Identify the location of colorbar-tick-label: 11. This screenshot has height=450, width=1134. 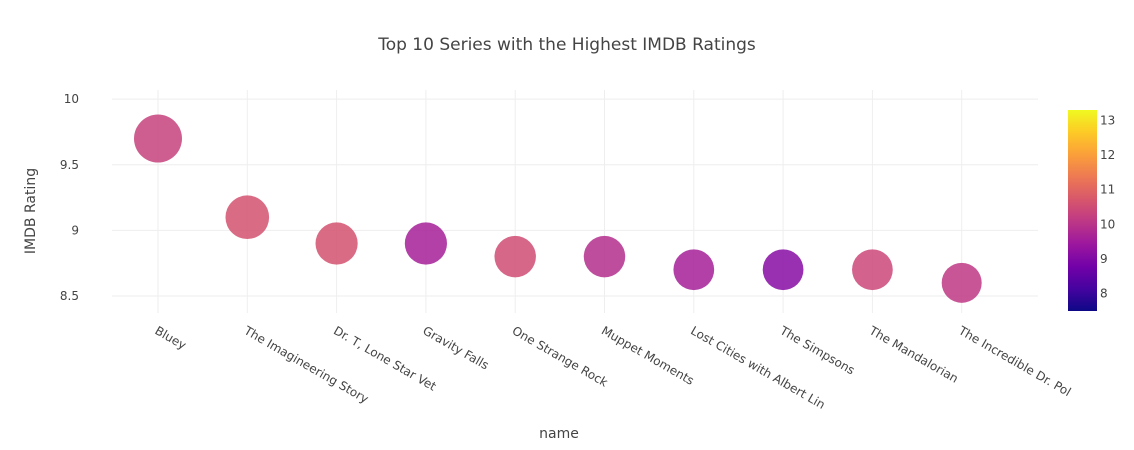
(1107, 190).